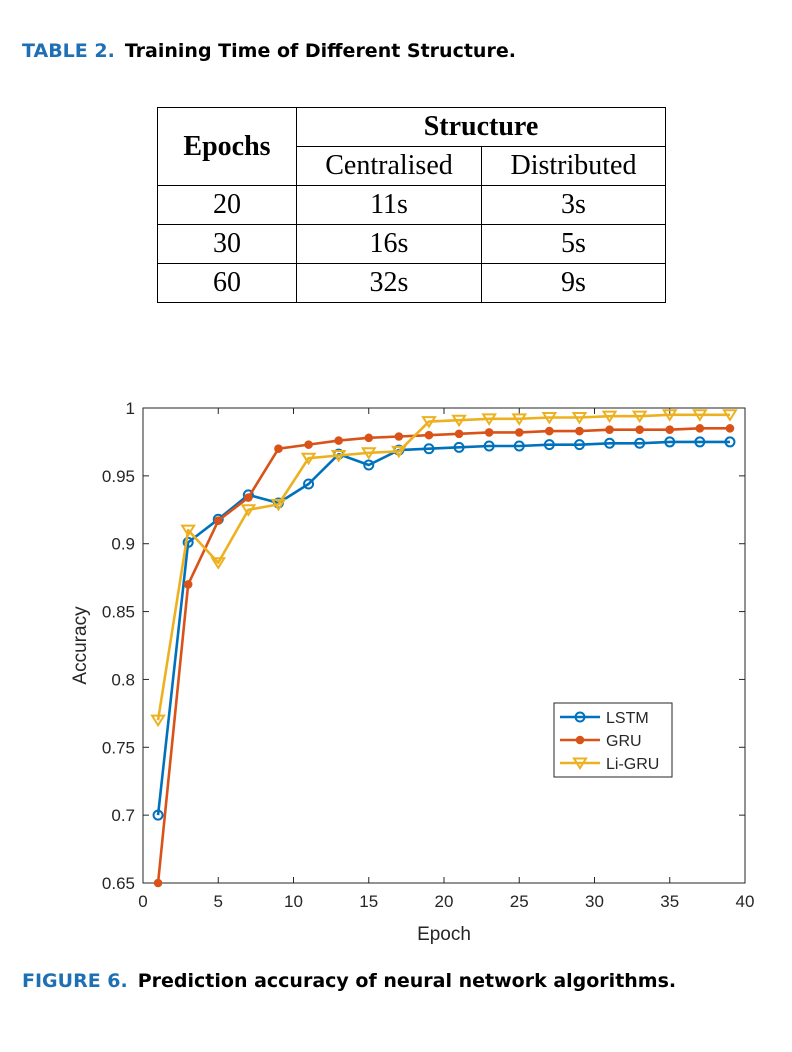 This screenshot has width=792, height=1052. Describe the element at coordinates (130, 408) in the screenshot. I see `y-tick-label: 1` at that location.